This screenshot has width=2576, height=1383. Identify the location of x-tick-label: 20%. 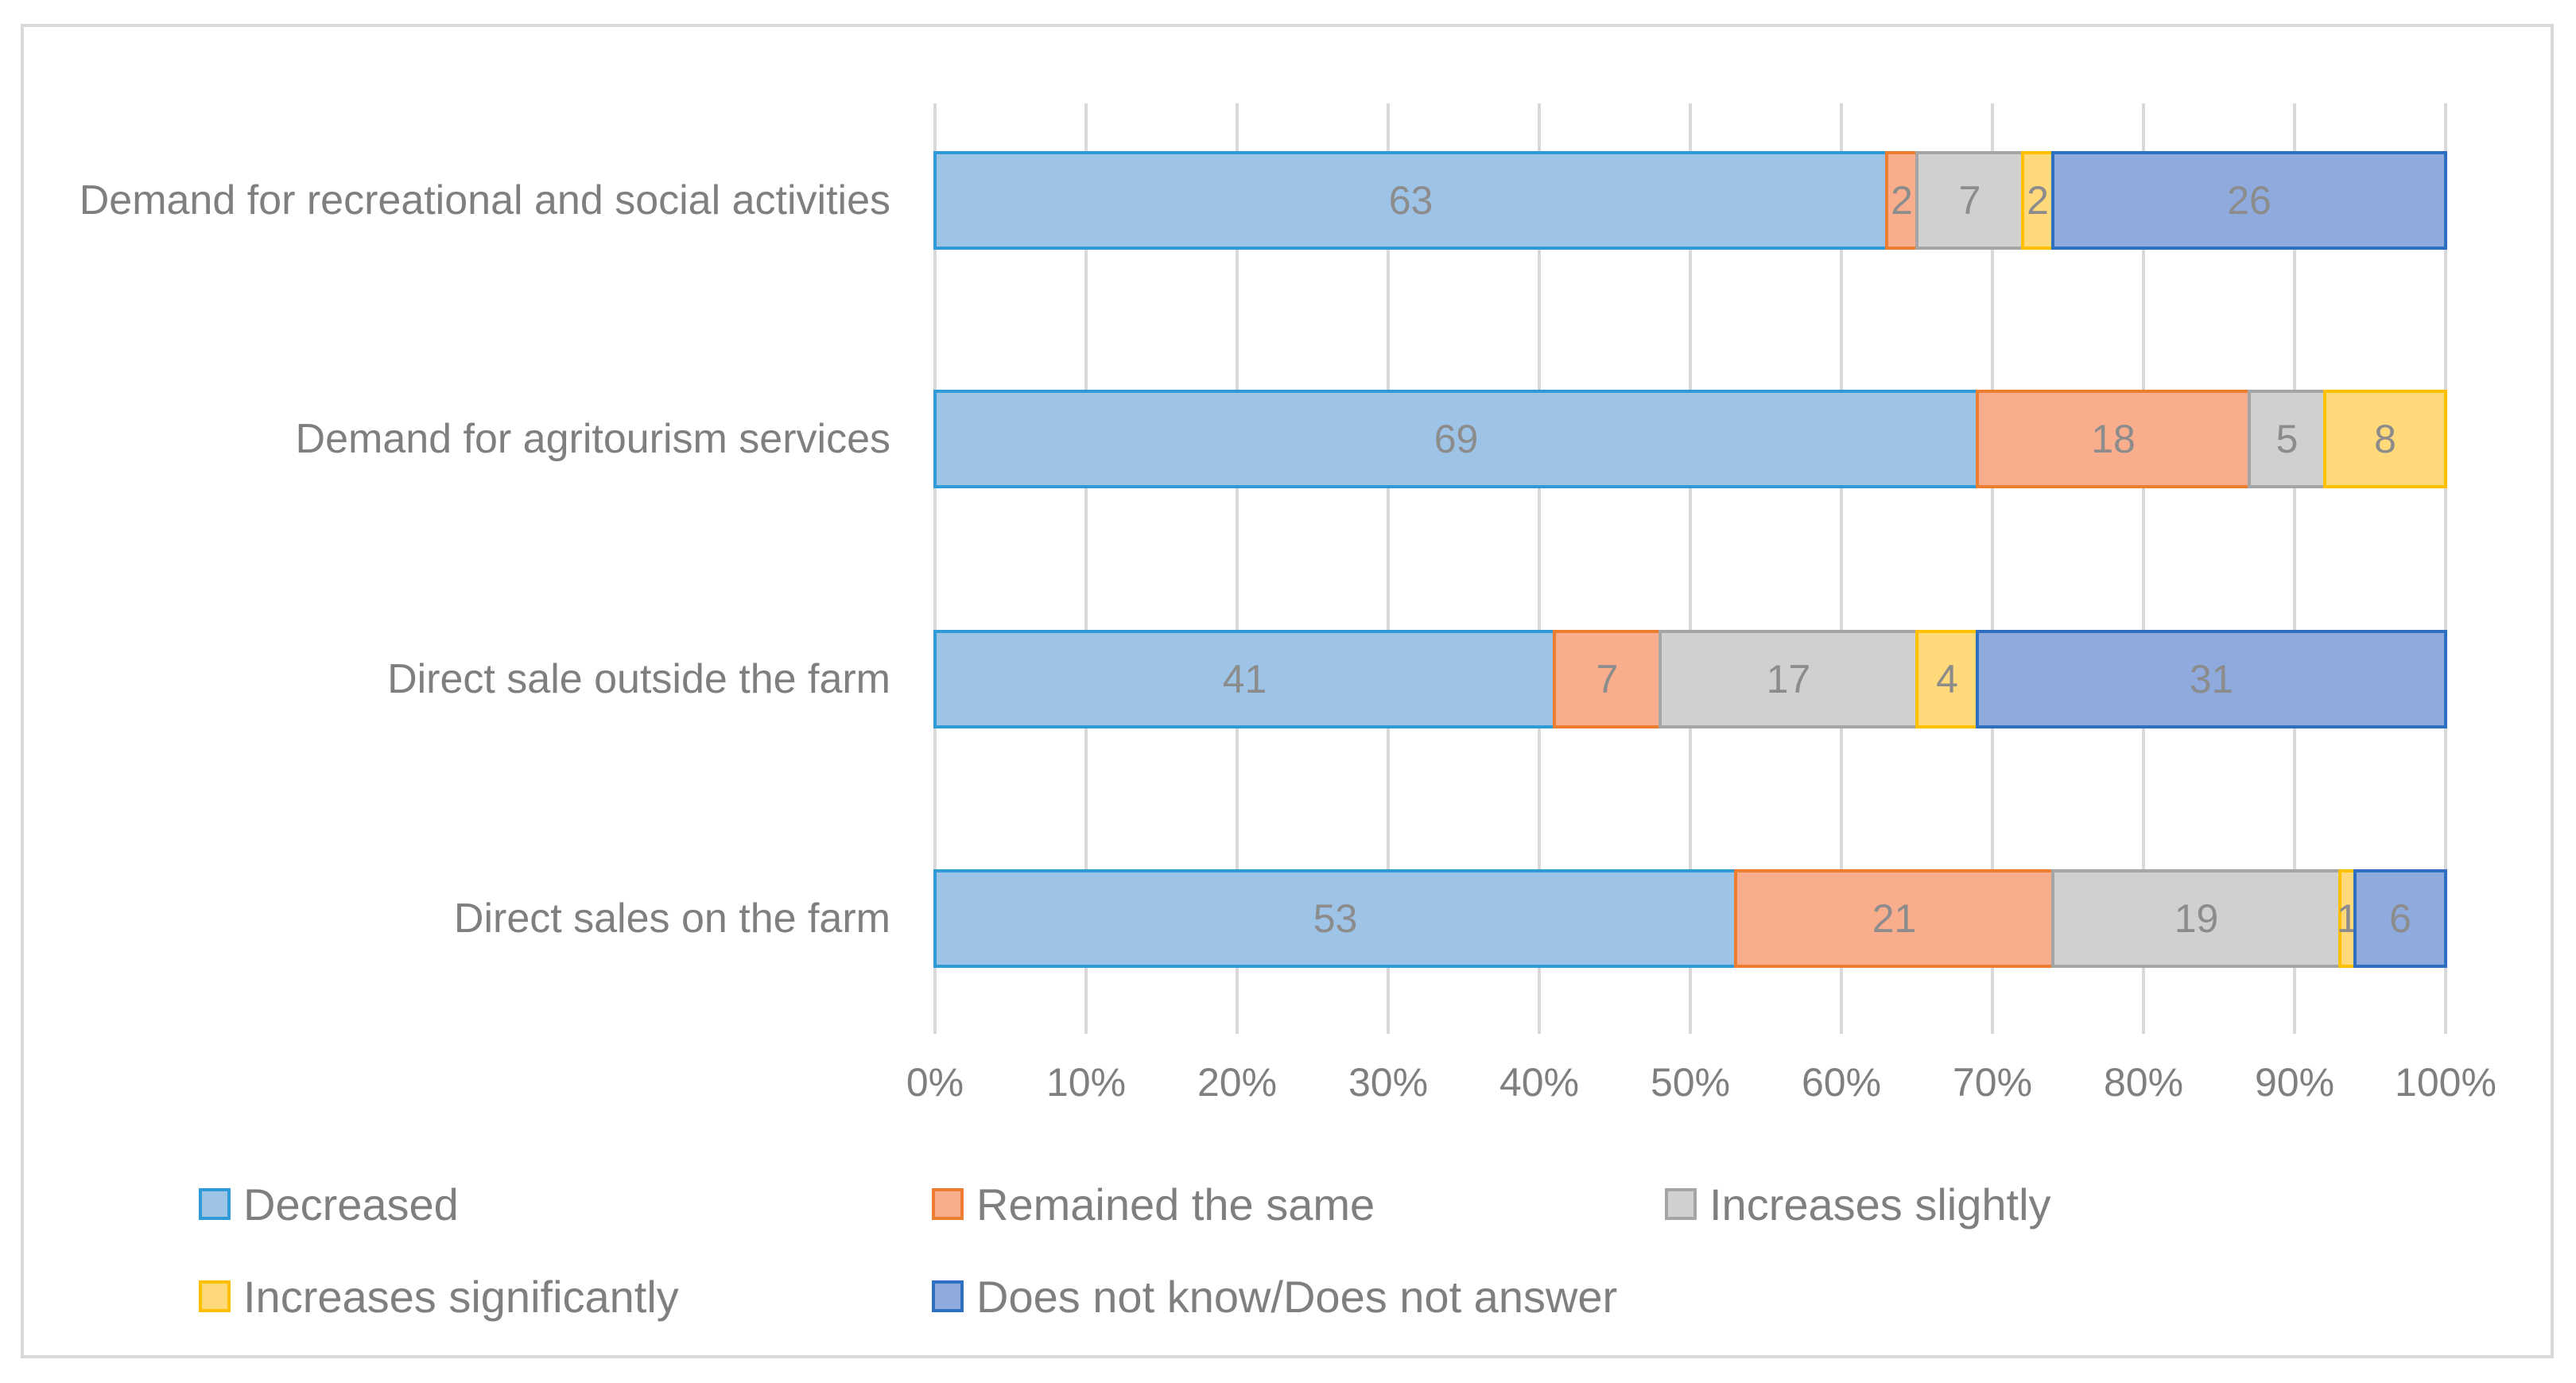
(1237, 1082).